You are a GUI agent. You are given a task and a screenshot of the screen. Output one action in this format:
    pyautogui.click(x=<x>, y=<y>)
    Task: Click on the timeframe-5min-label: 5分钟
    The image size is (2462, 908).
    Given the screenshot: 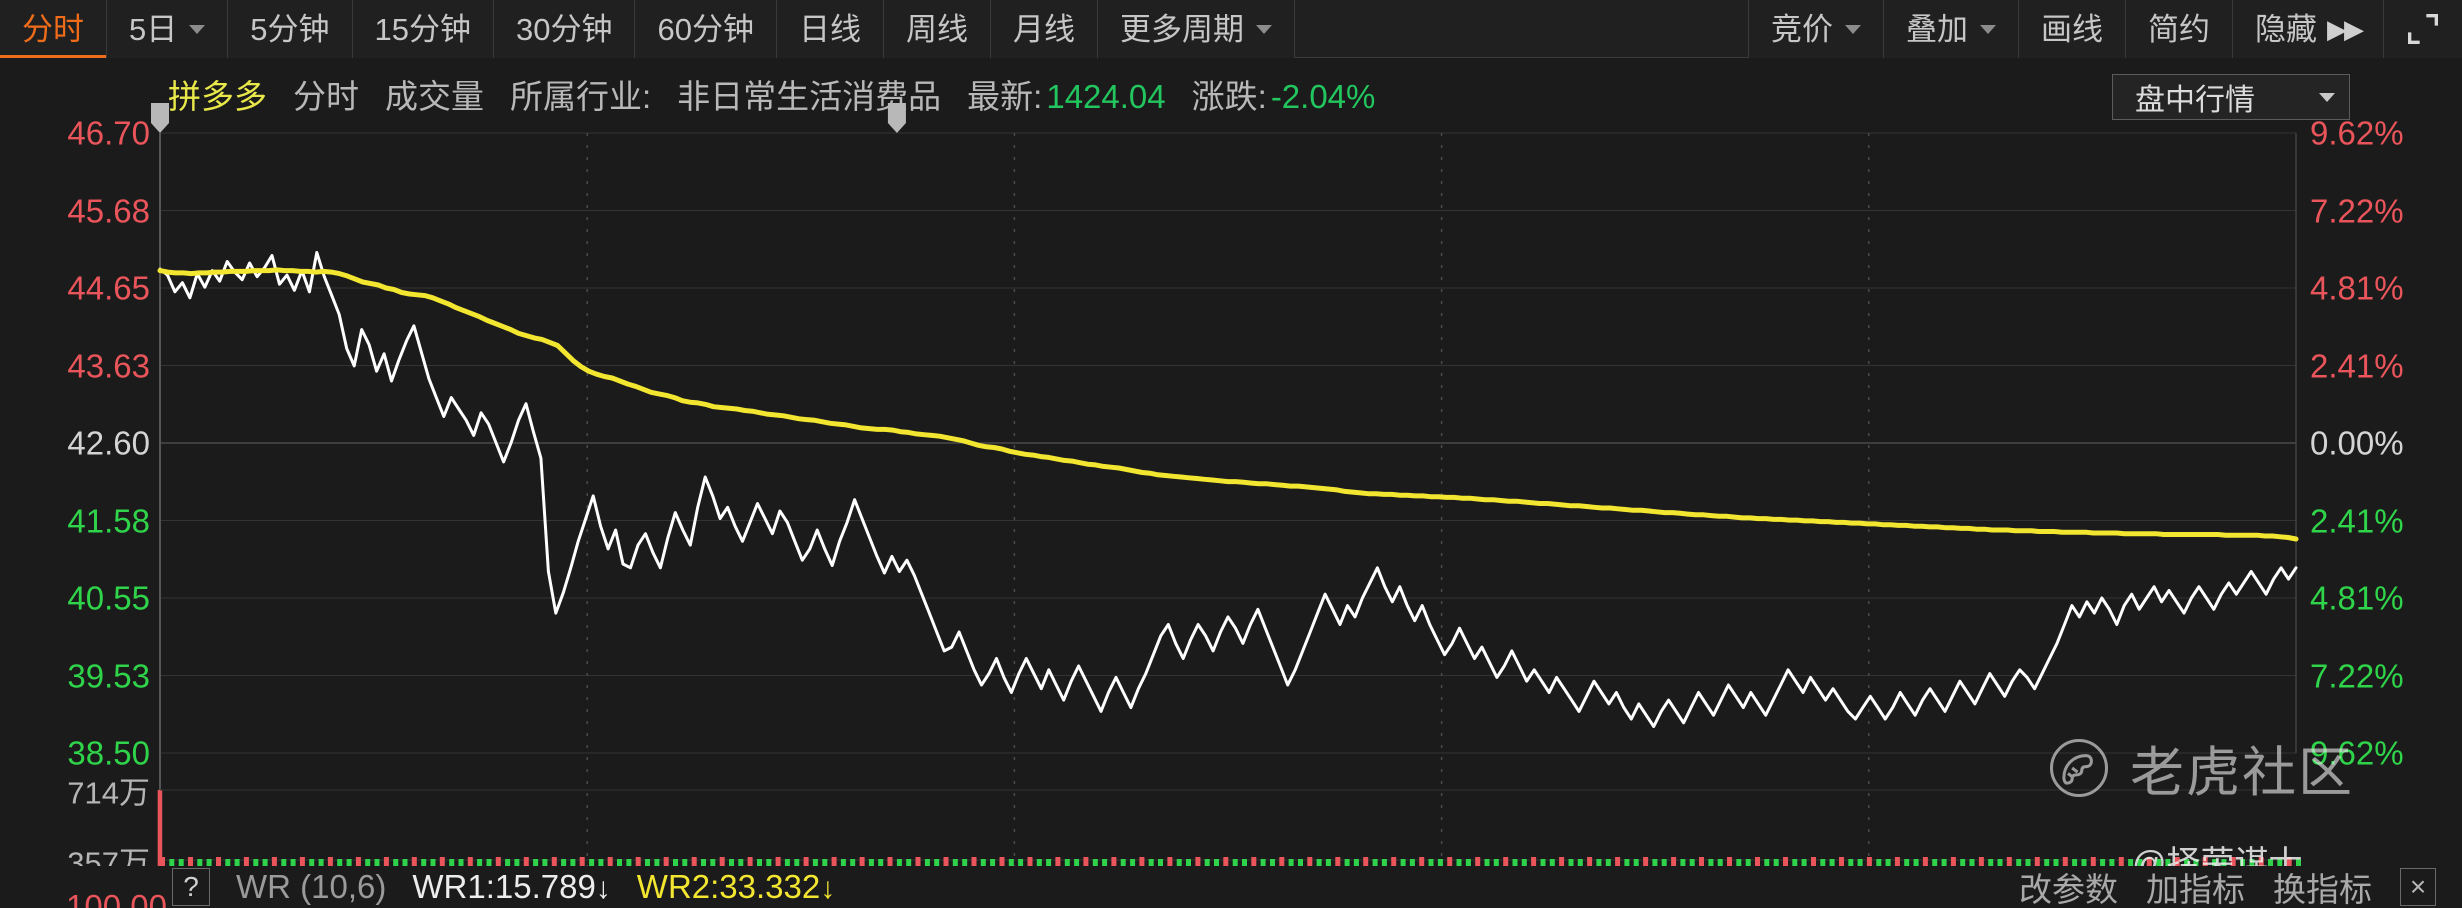 What is the action you would take?
    pyautogui.click(x=290, y=29)
    